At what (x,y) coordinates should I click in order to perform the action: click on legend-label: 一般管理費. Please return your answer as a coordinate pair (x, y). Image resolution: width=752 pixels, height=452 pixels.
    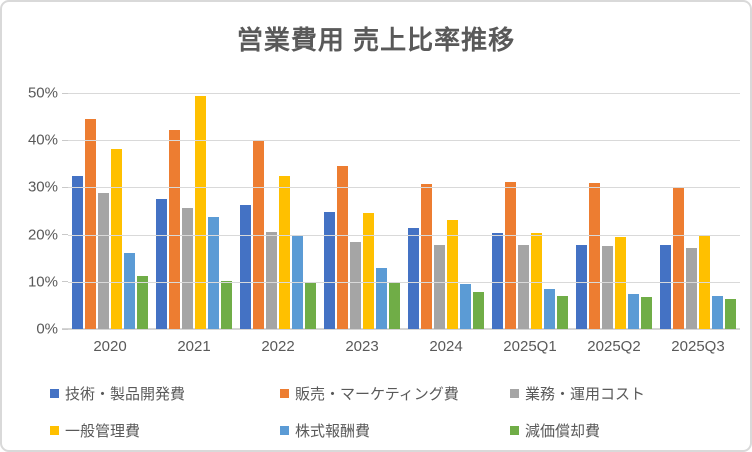
    Looking at the image, I should click on (103, 431).